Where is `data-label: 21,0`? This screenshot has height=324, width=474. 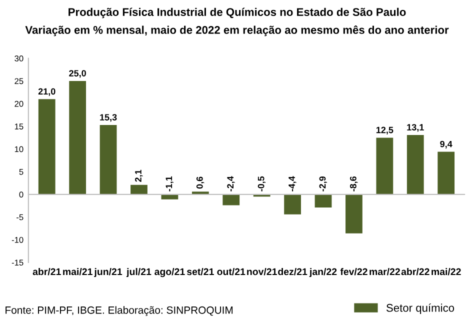 data-label: 21,0 is located at coordinates (47, 92).